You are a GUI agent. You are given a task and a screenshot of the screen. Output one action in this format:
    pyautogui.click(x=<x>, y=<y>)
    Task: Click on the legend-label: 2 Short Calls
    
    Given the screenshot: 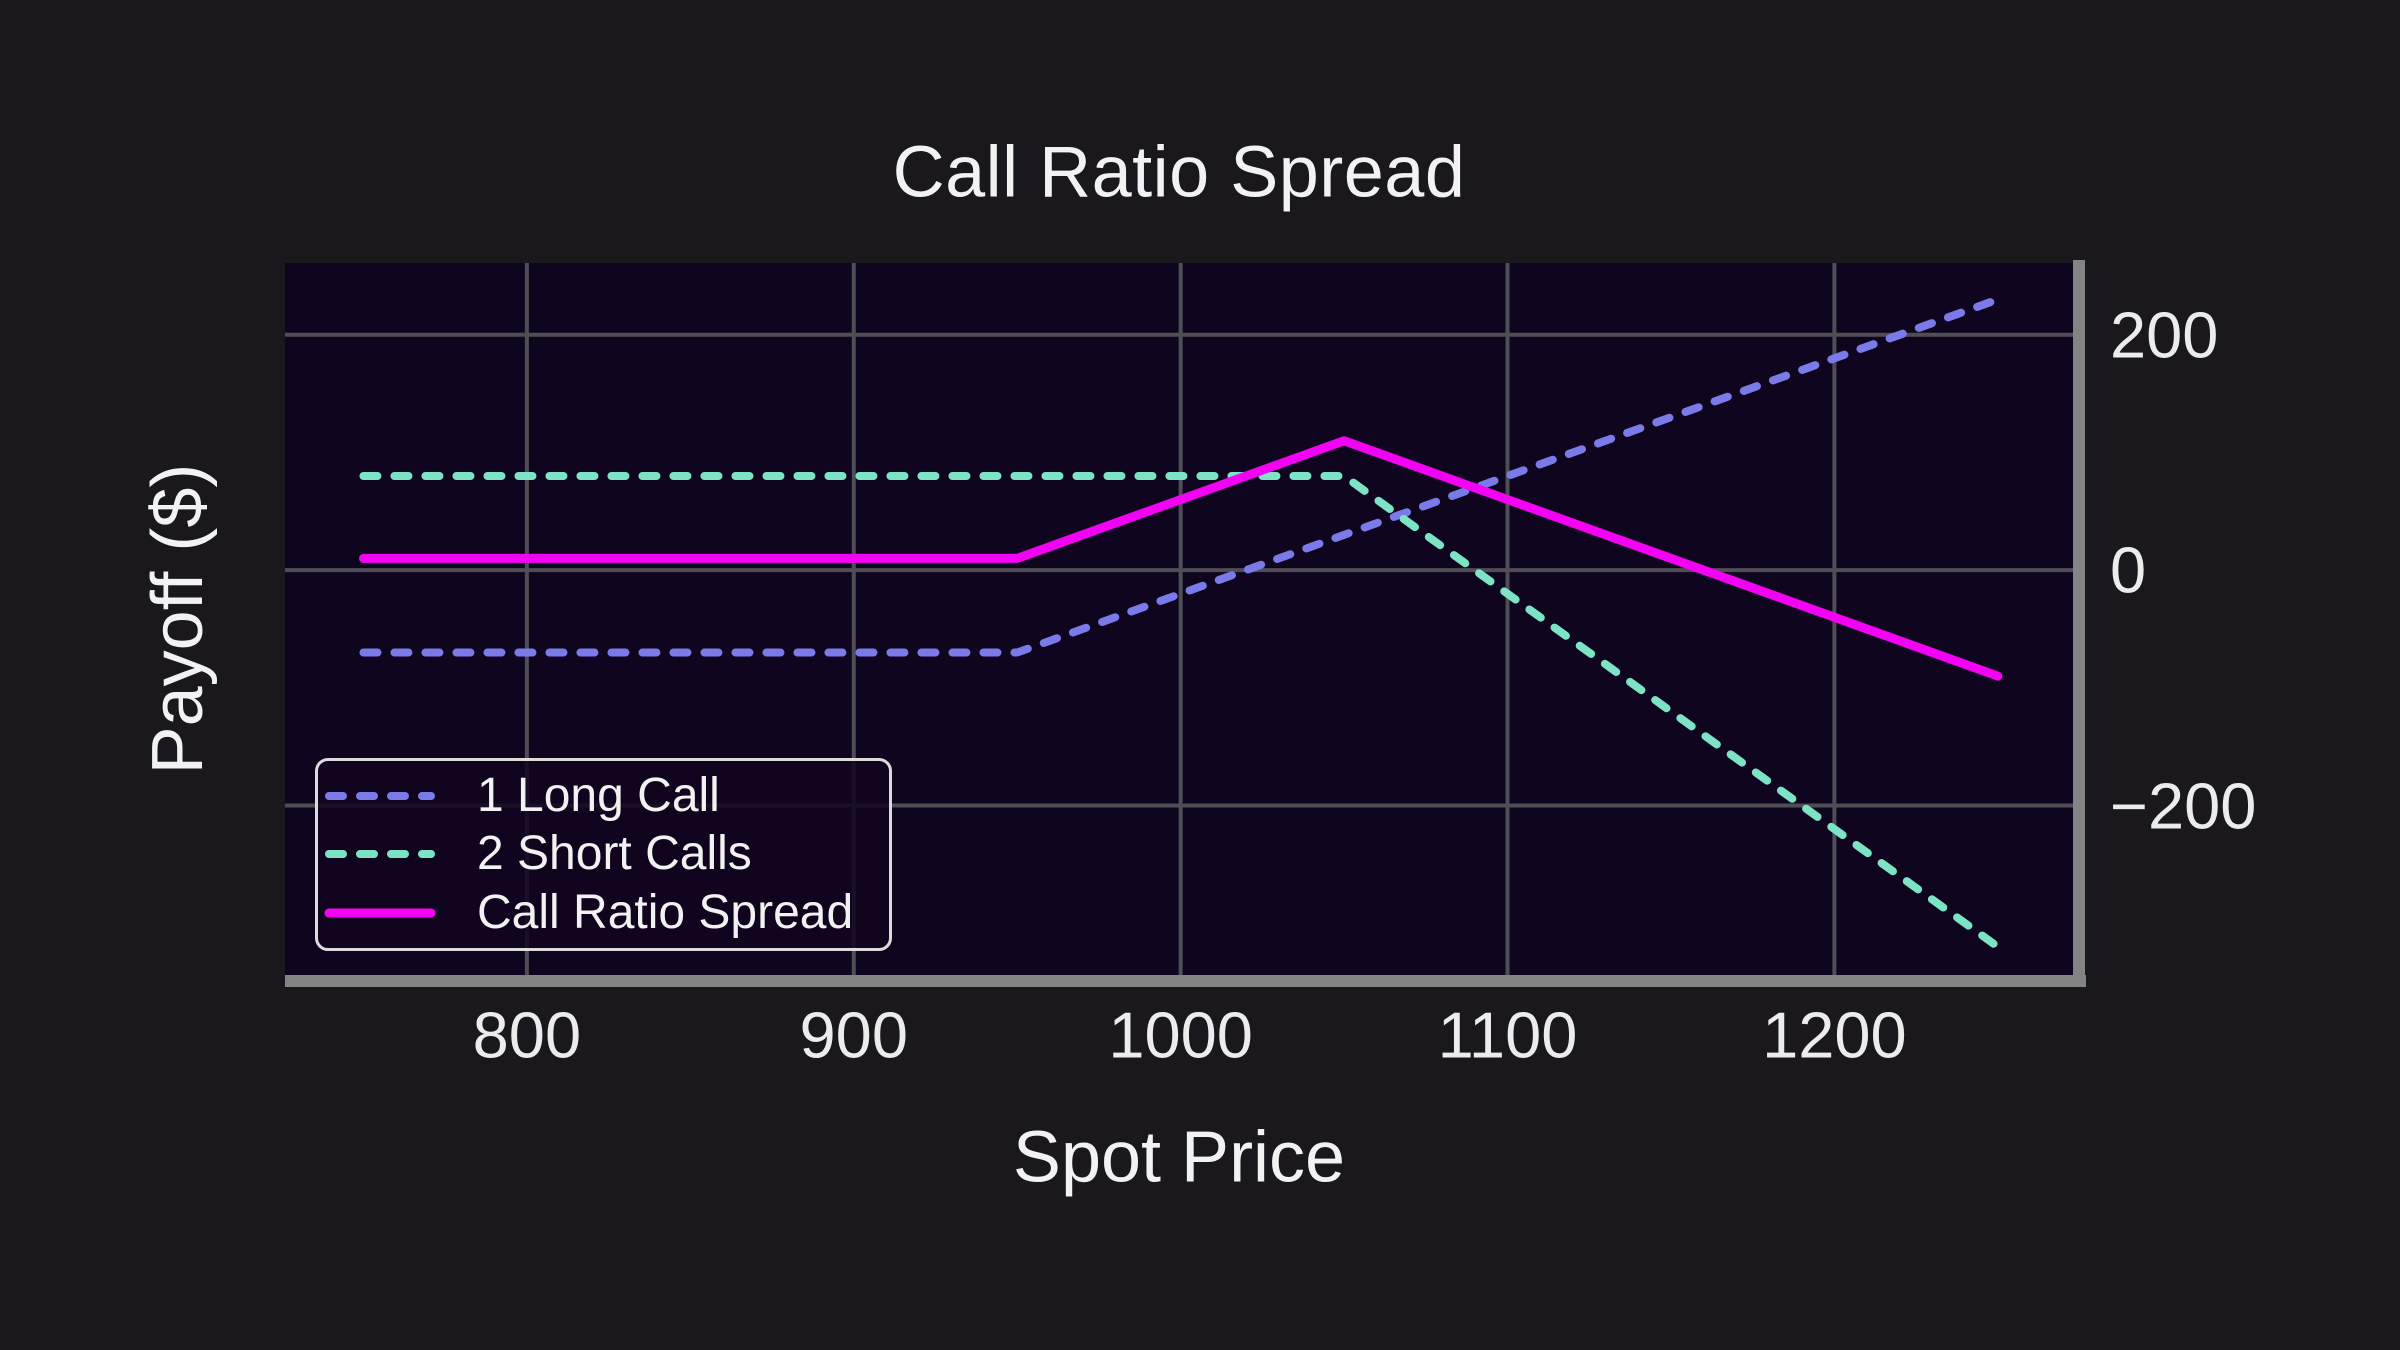 What is the action you would take?
    pyautogui.click(x=614, y=854)
    